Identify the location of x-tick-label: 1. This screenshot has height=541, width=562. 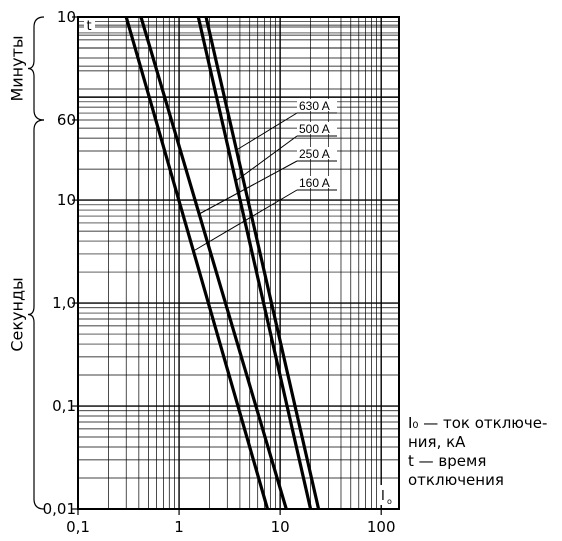
(179, 527).